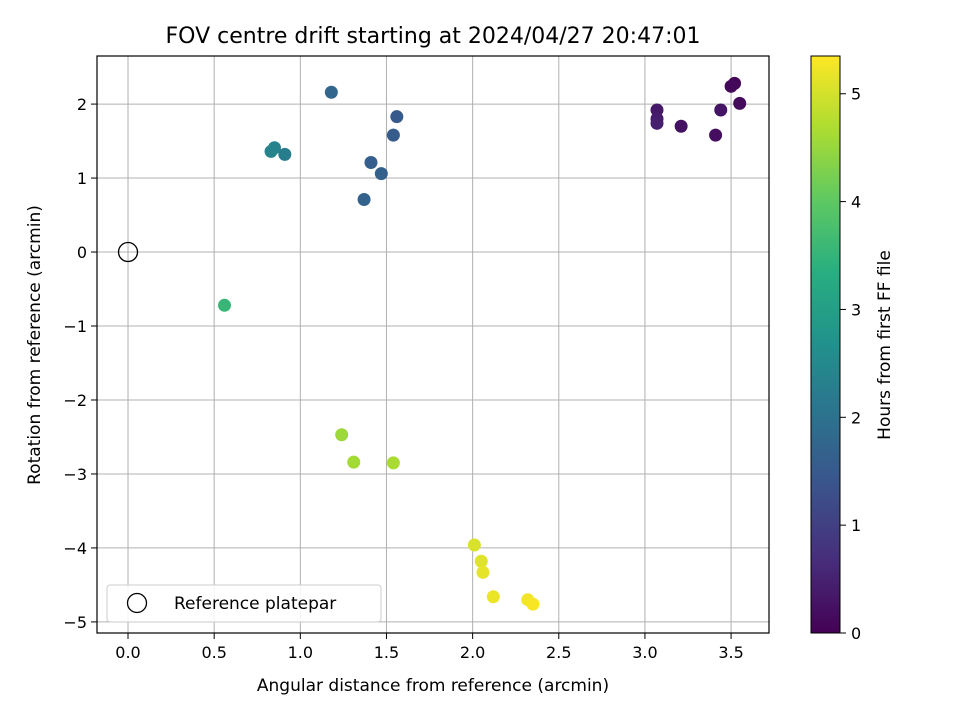  Describe the element at coordinates (856, 309) in the screenshot. I see `colorbar-tick-label: 3` at that location.